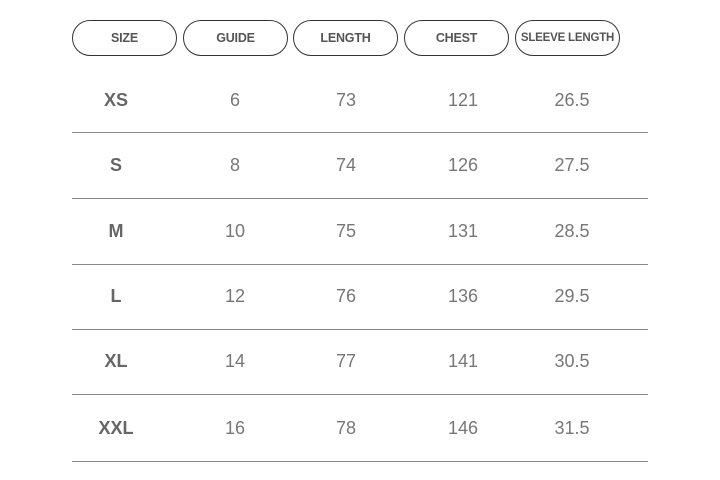 The width and height of the screenshot is (720, 480). I want to click on cell-value: 31.5, so click(572, 428).